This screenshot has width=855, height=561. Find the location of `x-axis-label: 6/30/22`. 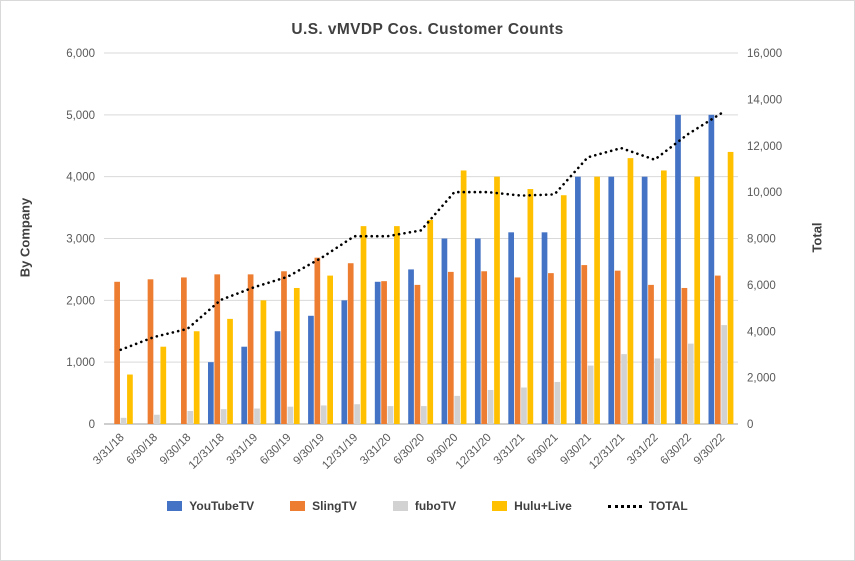

x-axis-label: 6/30/22 is located at coordinates (676, 450).